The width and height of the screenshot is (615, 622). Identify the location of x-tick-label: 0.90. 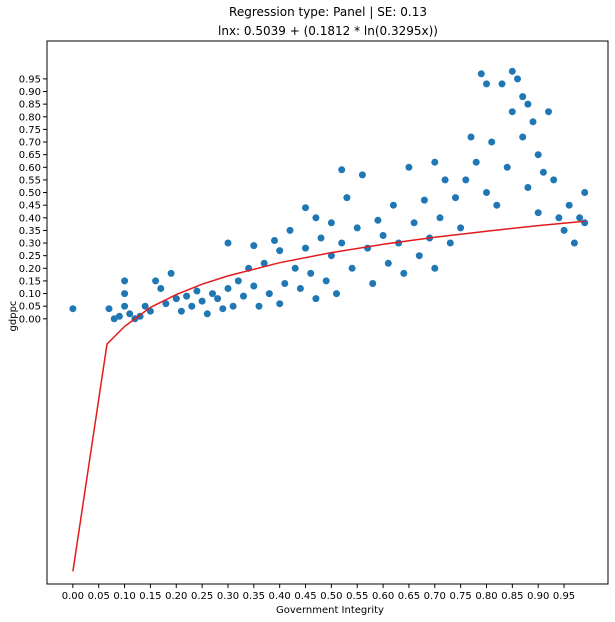
(538, 596).